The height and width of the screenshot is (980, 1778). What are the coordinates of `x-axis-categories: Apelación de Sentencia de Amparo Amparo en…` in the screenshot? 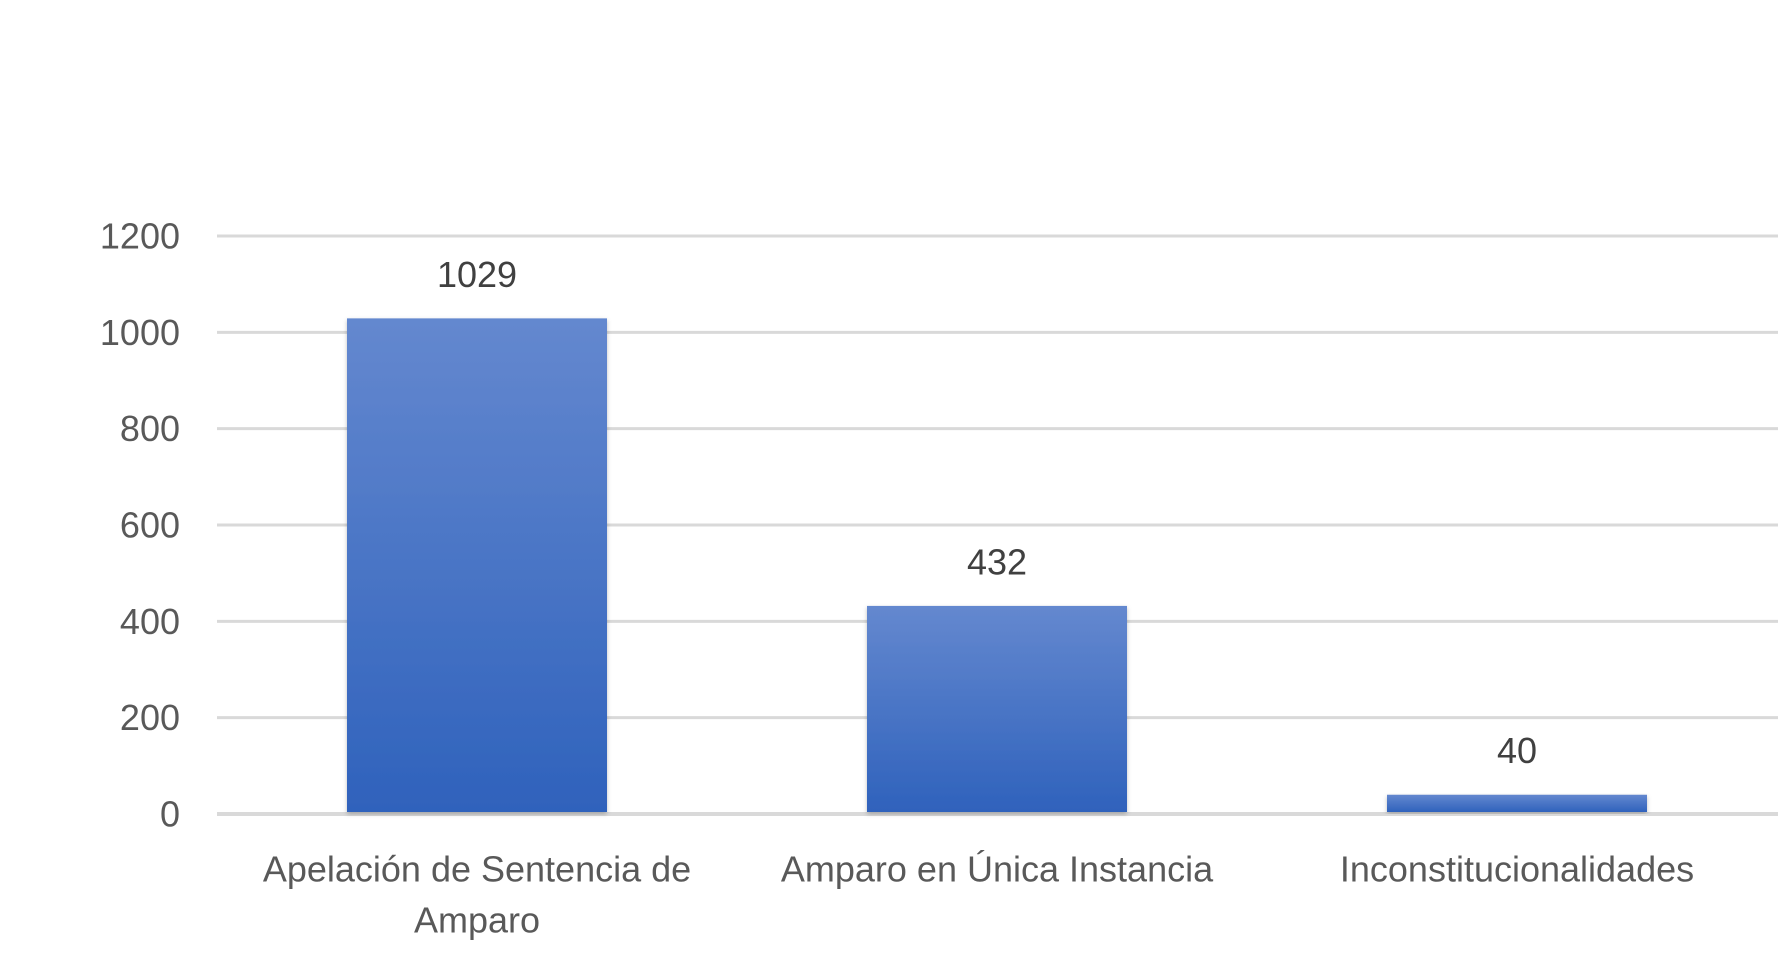 It's located at (978, 895).